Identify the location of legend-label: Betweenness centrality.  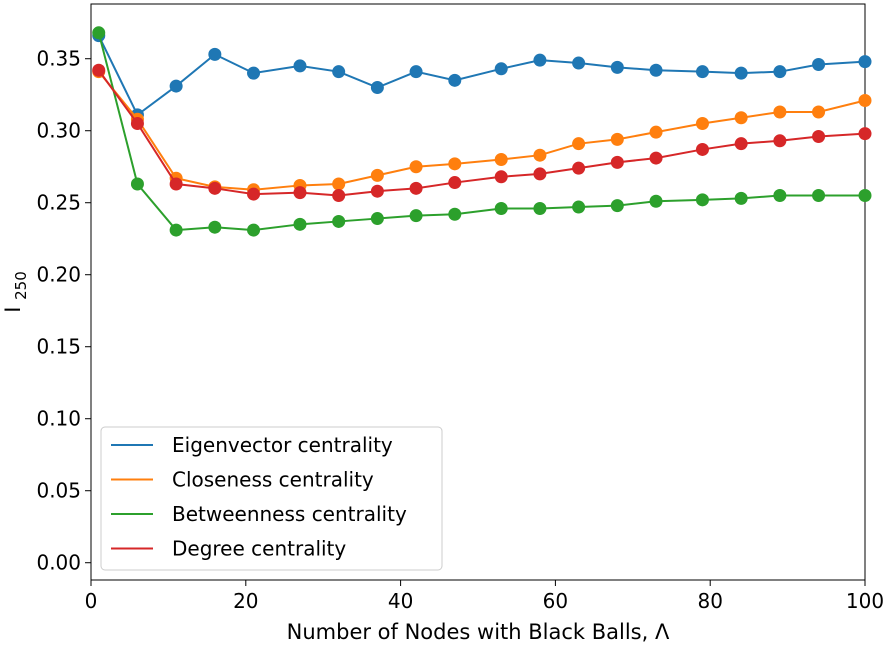
(289, 514).